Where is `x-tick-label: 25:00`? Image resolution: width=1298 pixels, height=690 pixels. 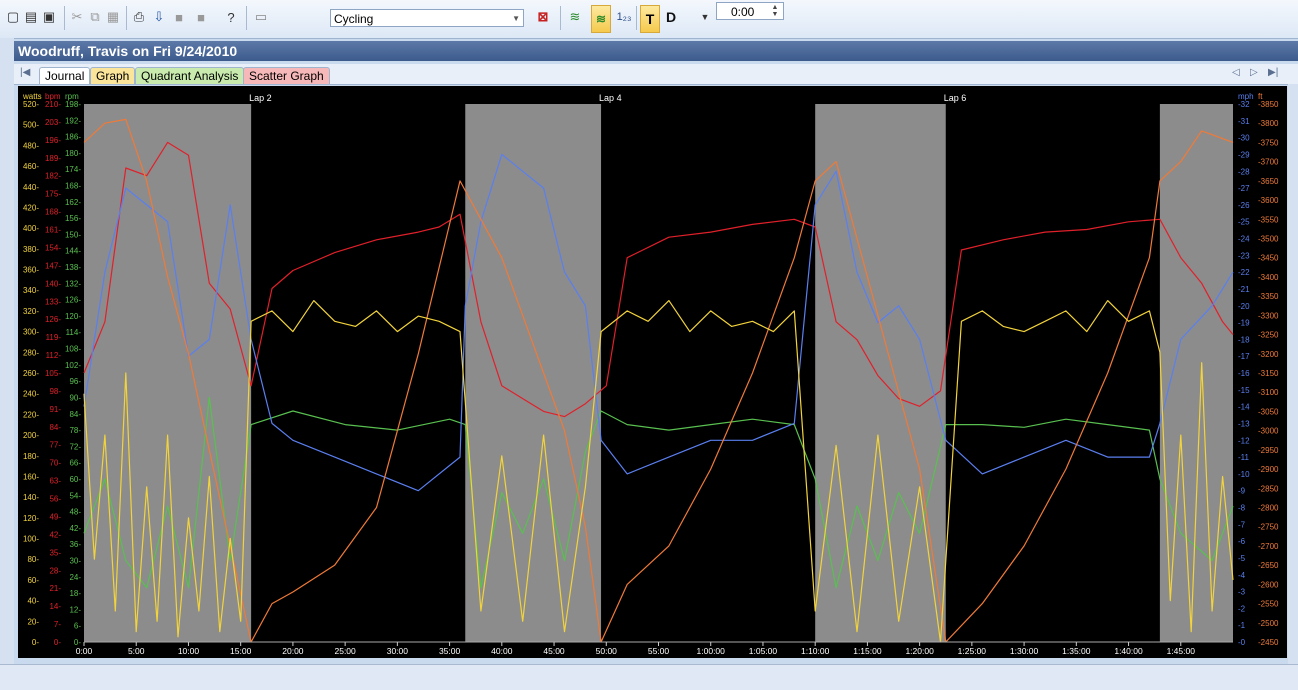
x-tick-label: 25:00 is located at coordinates (345, 651).